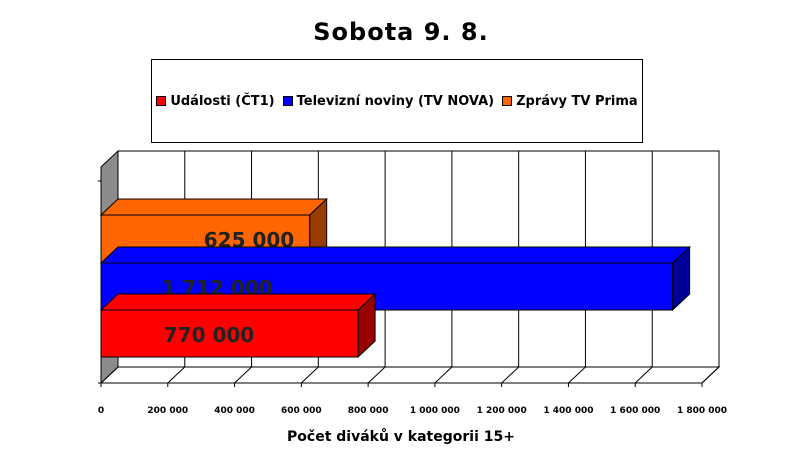 The width and height of the screenshot is (802, 464). Describe the element at coordinates (287, 101) in the screenshot. I see `legend-swatch-televizni-noviny` at that location.